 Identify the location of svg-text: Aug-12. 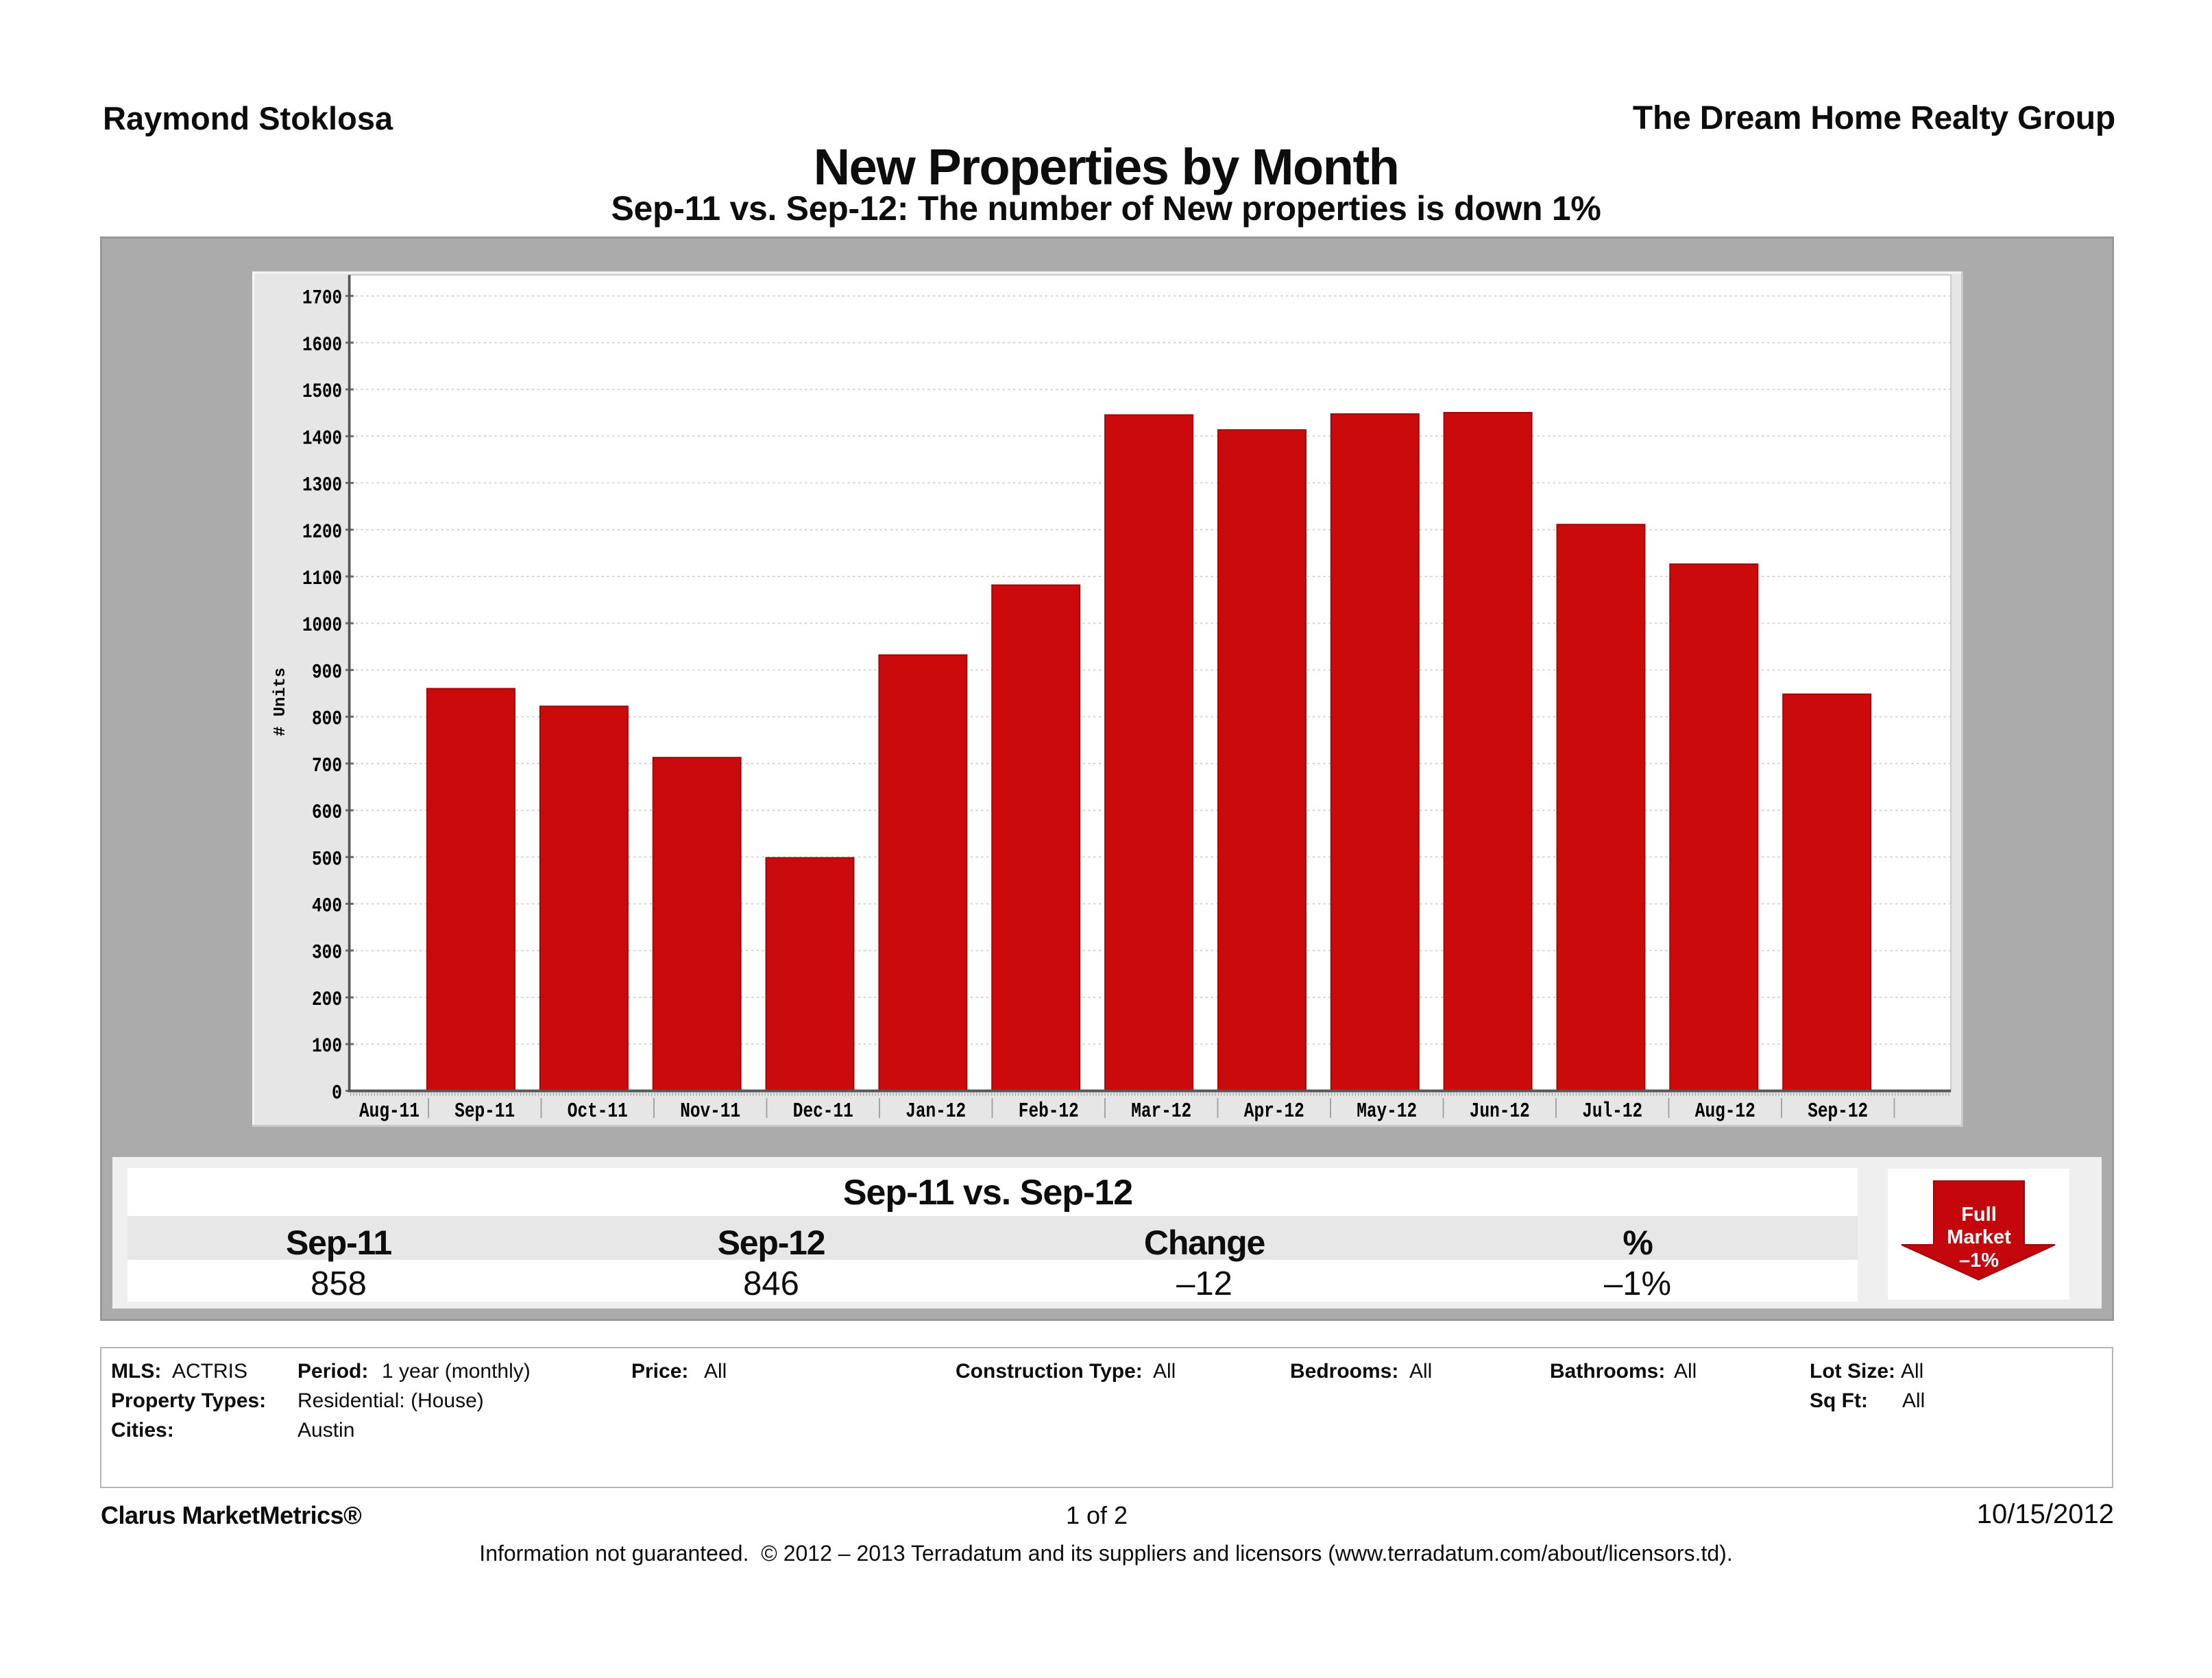
(1725, 1111).